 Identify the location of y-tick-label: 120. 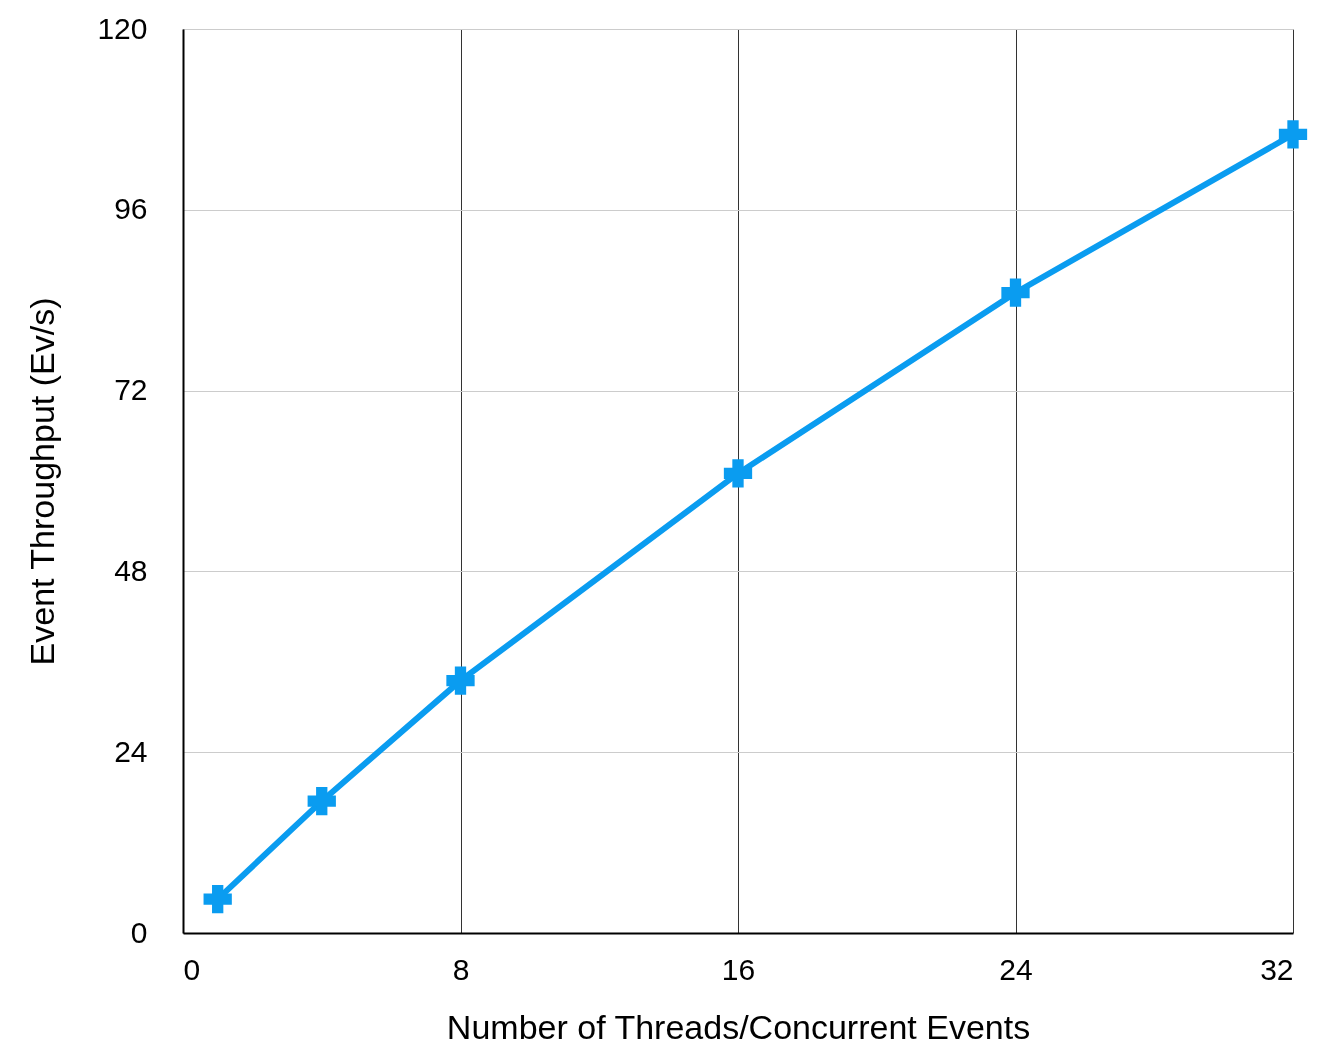
(122, 28).